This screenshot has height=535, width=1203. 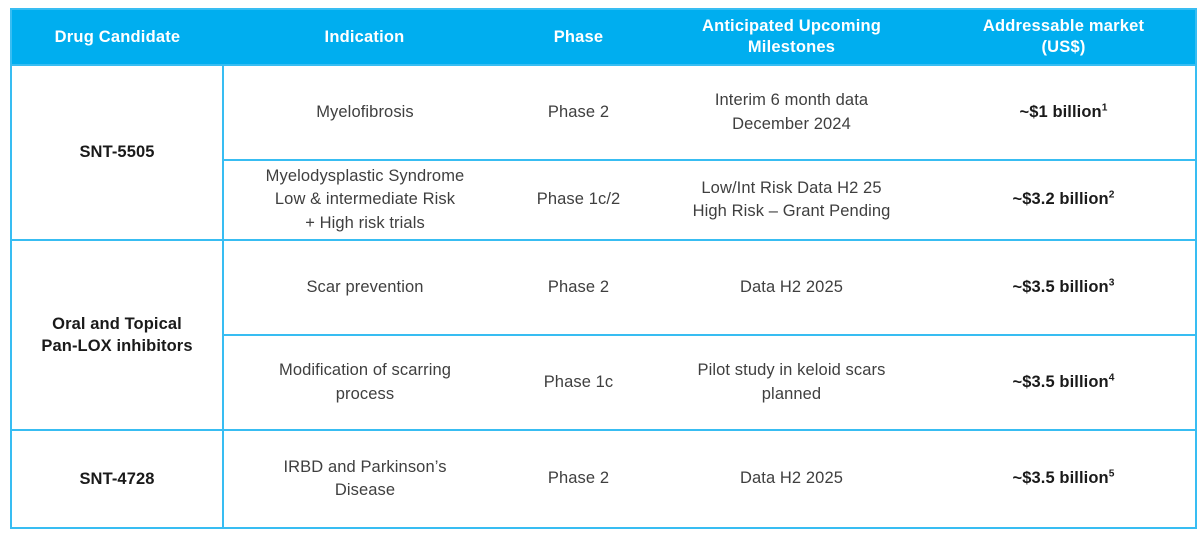 What do you see at coordinates (791, 382) in the screenshot?
I see `milestone-cell: Pilot study in keloid scars planned` at bounding box center [791, 382].